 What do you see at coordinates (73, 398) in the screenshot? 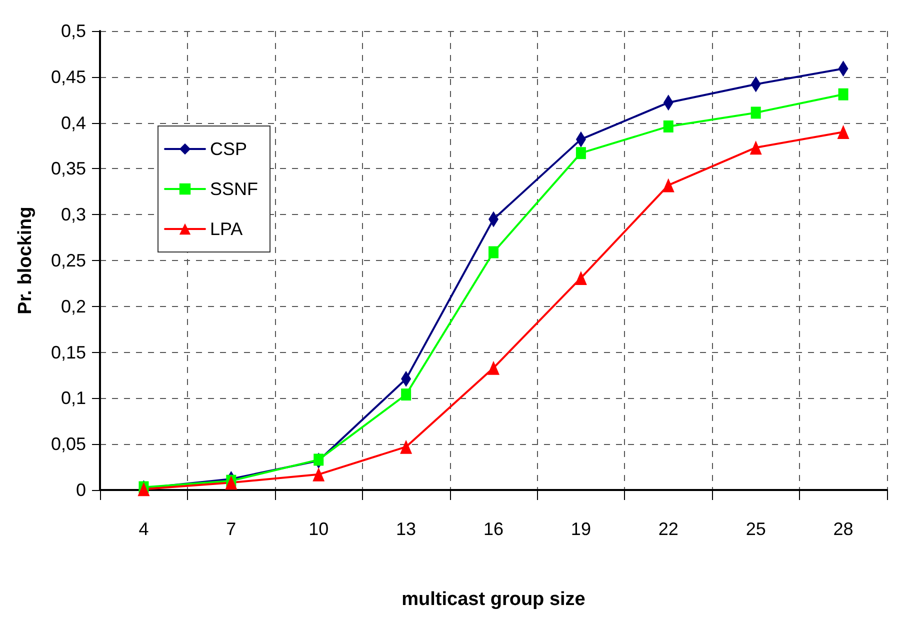
I see `y-tick-label: 0,1` at bounding box center [73, 398].